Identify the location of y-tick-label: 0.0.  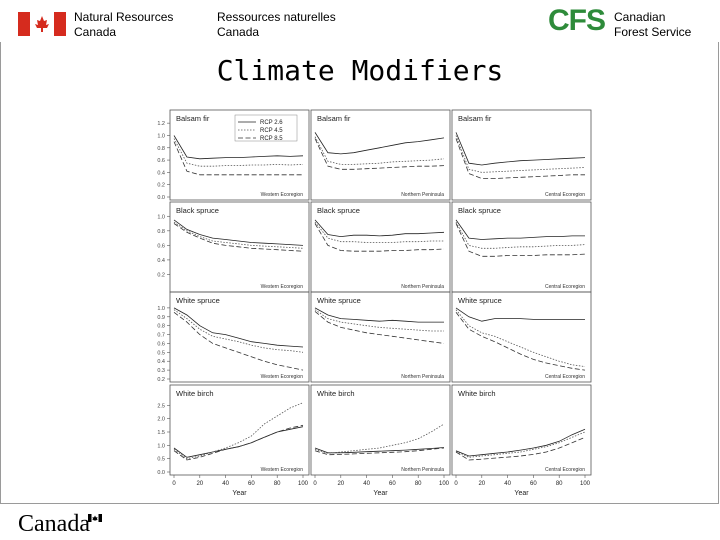
(161, 473).